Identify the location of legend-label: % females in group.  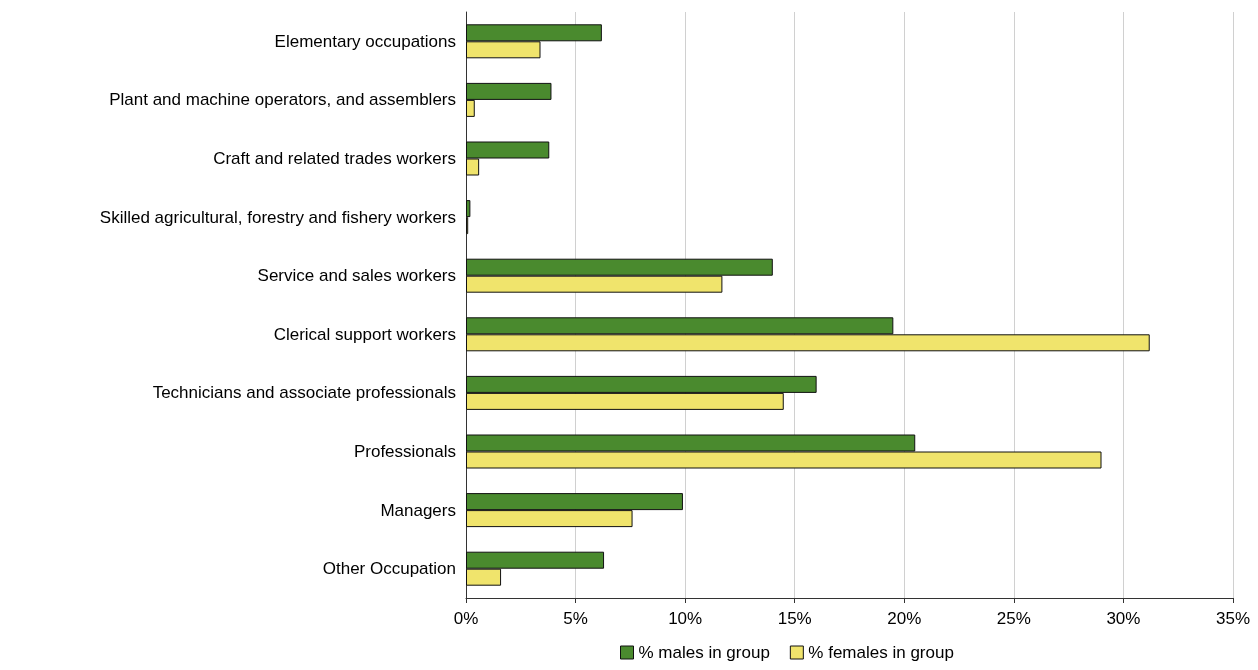
(881, 652).